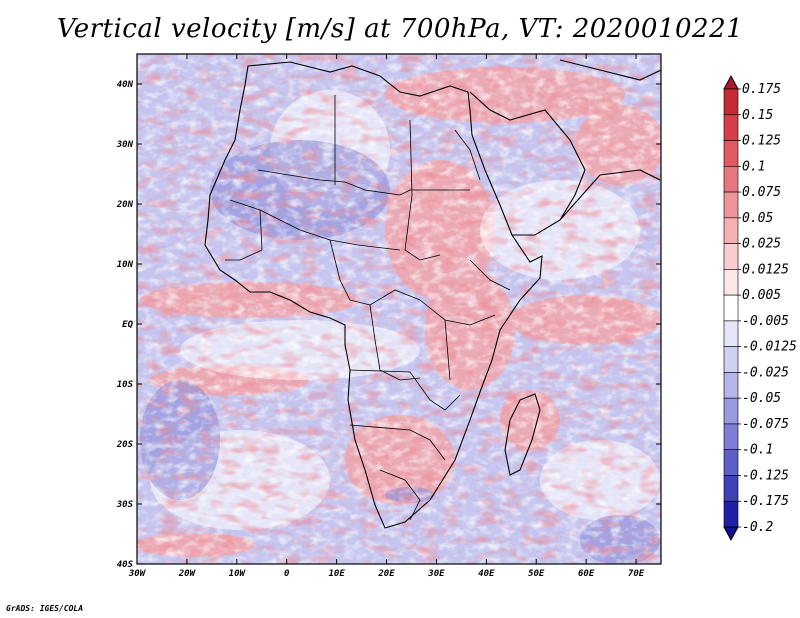 The width and height of the screenshot is (800, 618). I want to click on colorbar-label: -0.075, so click(765, 424).